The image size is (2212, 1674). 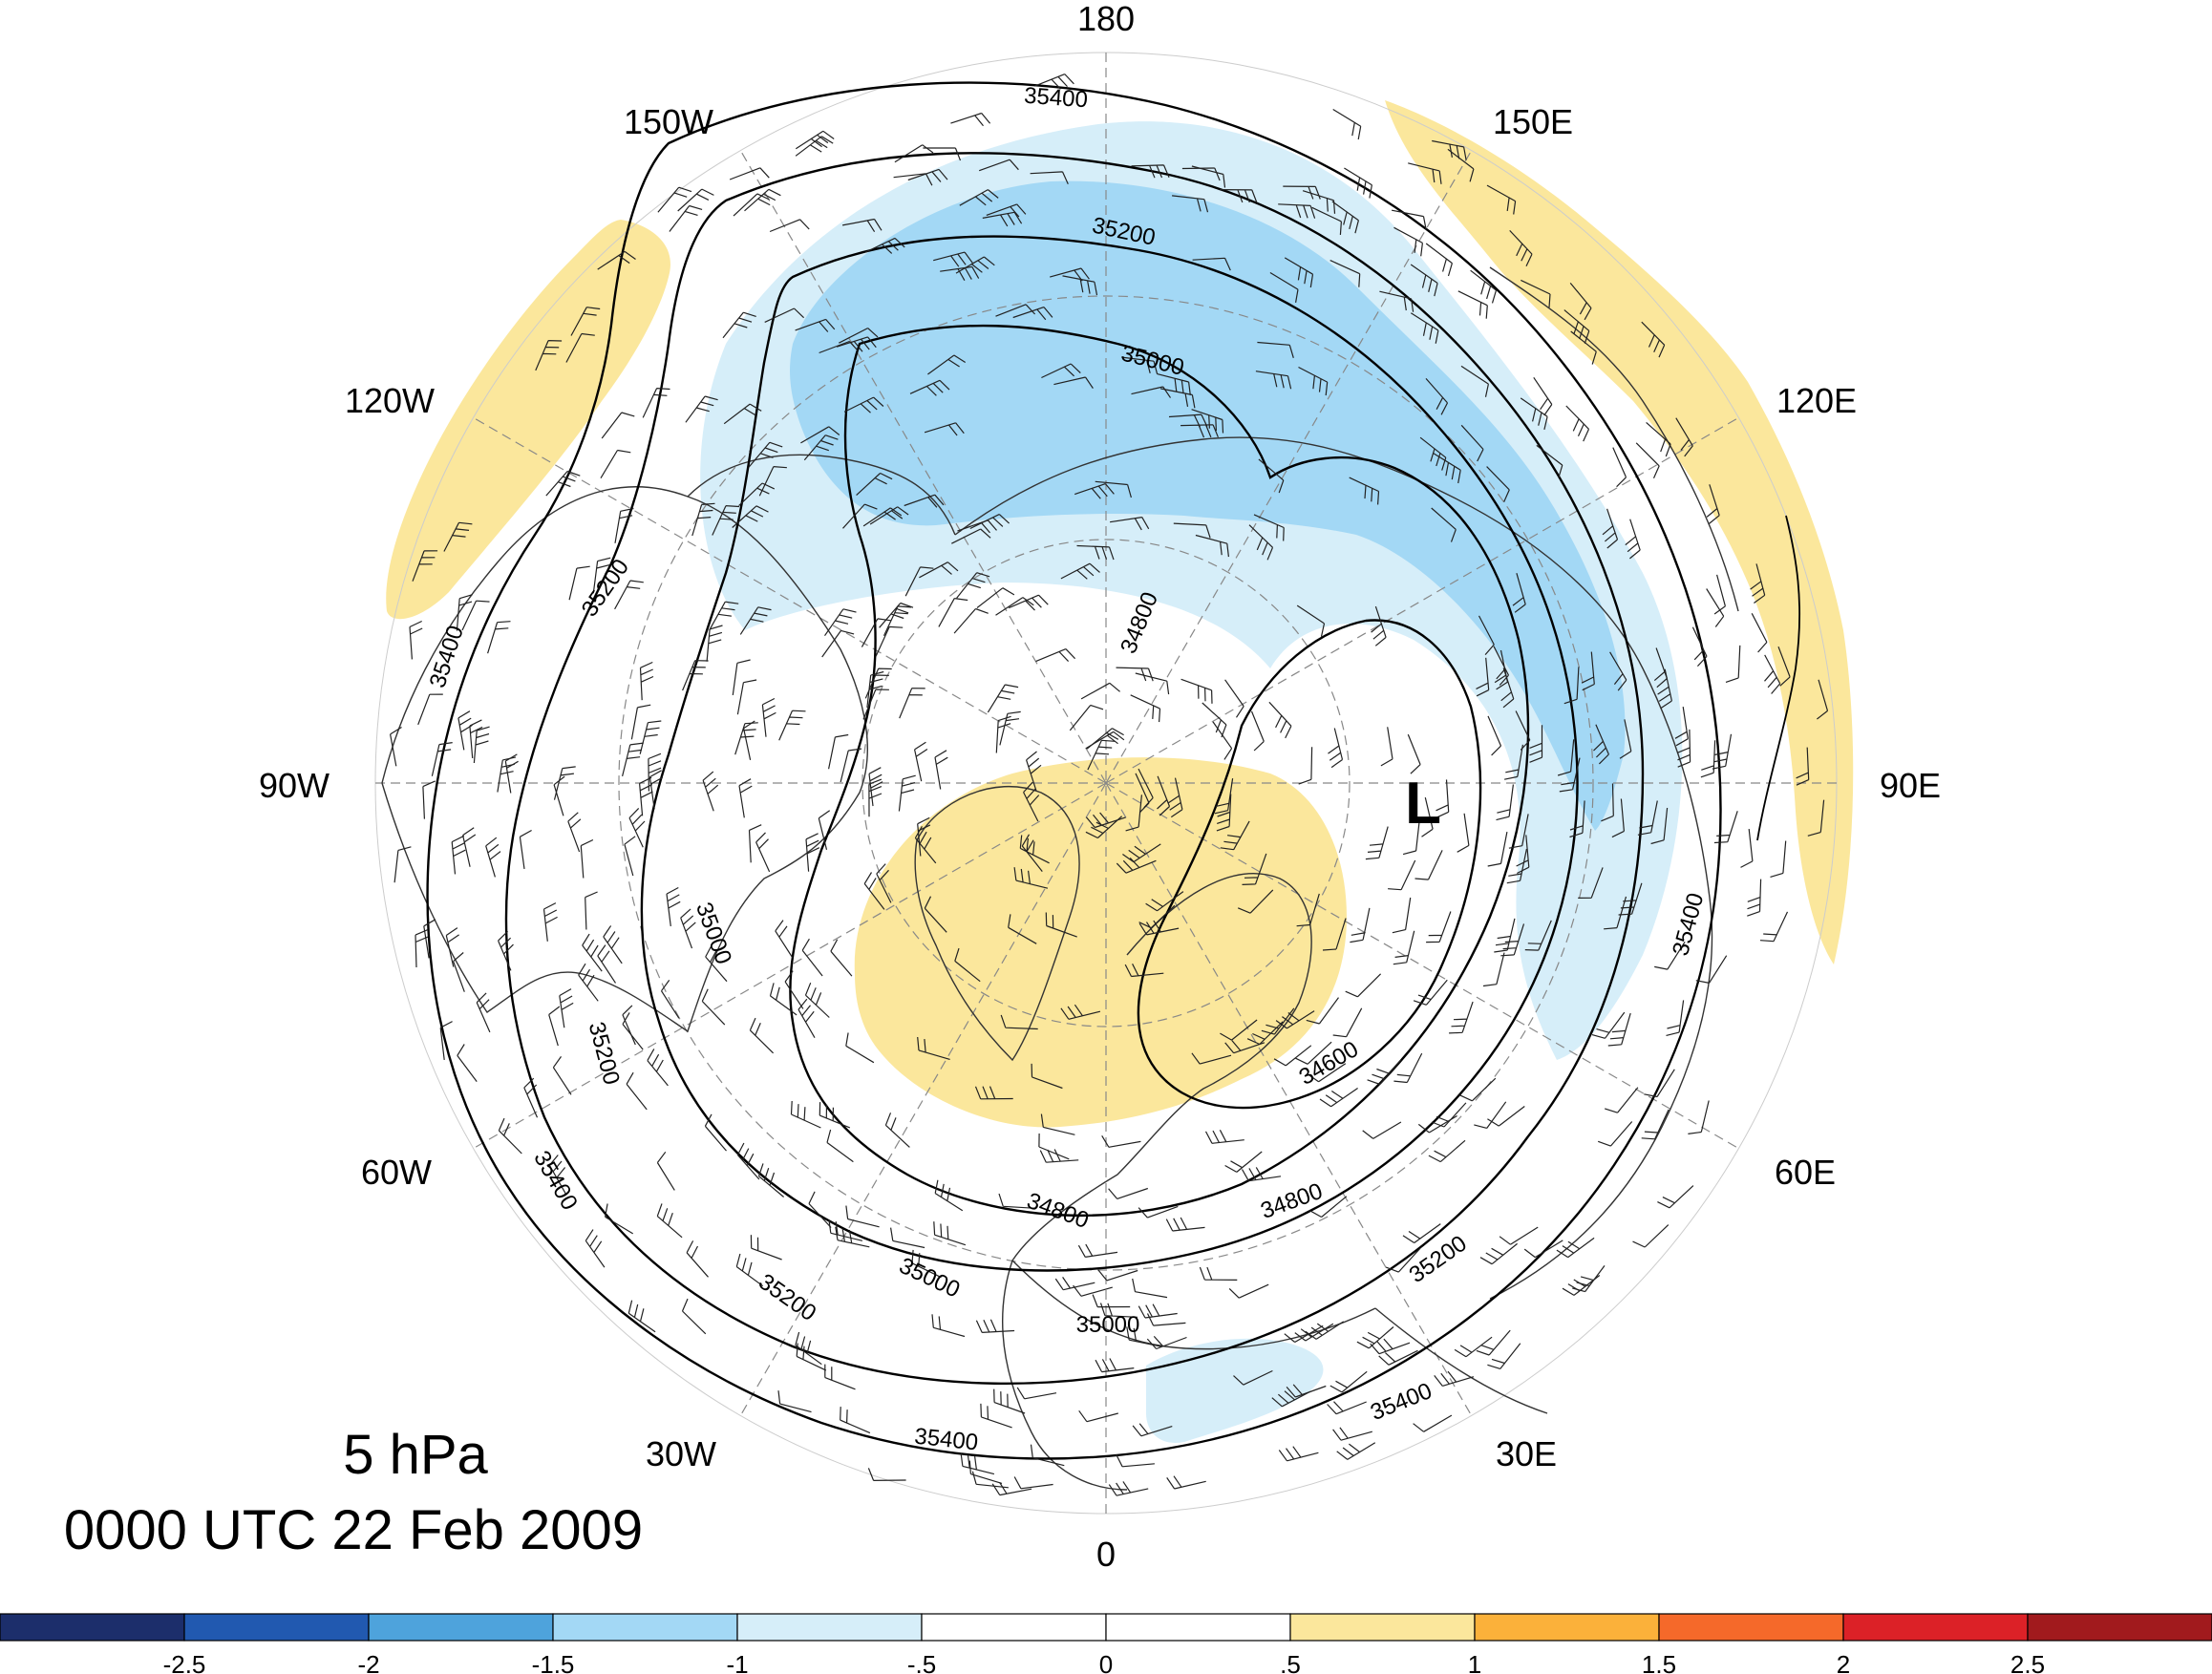 What do you see at coordinates (1106, 1643) in the screenshot?
I see `colorbar: -2.5 -2 -1.5 -1 -.5 0 .5 1 1.5 2 2.5` at bounding box center [1106, 1643].